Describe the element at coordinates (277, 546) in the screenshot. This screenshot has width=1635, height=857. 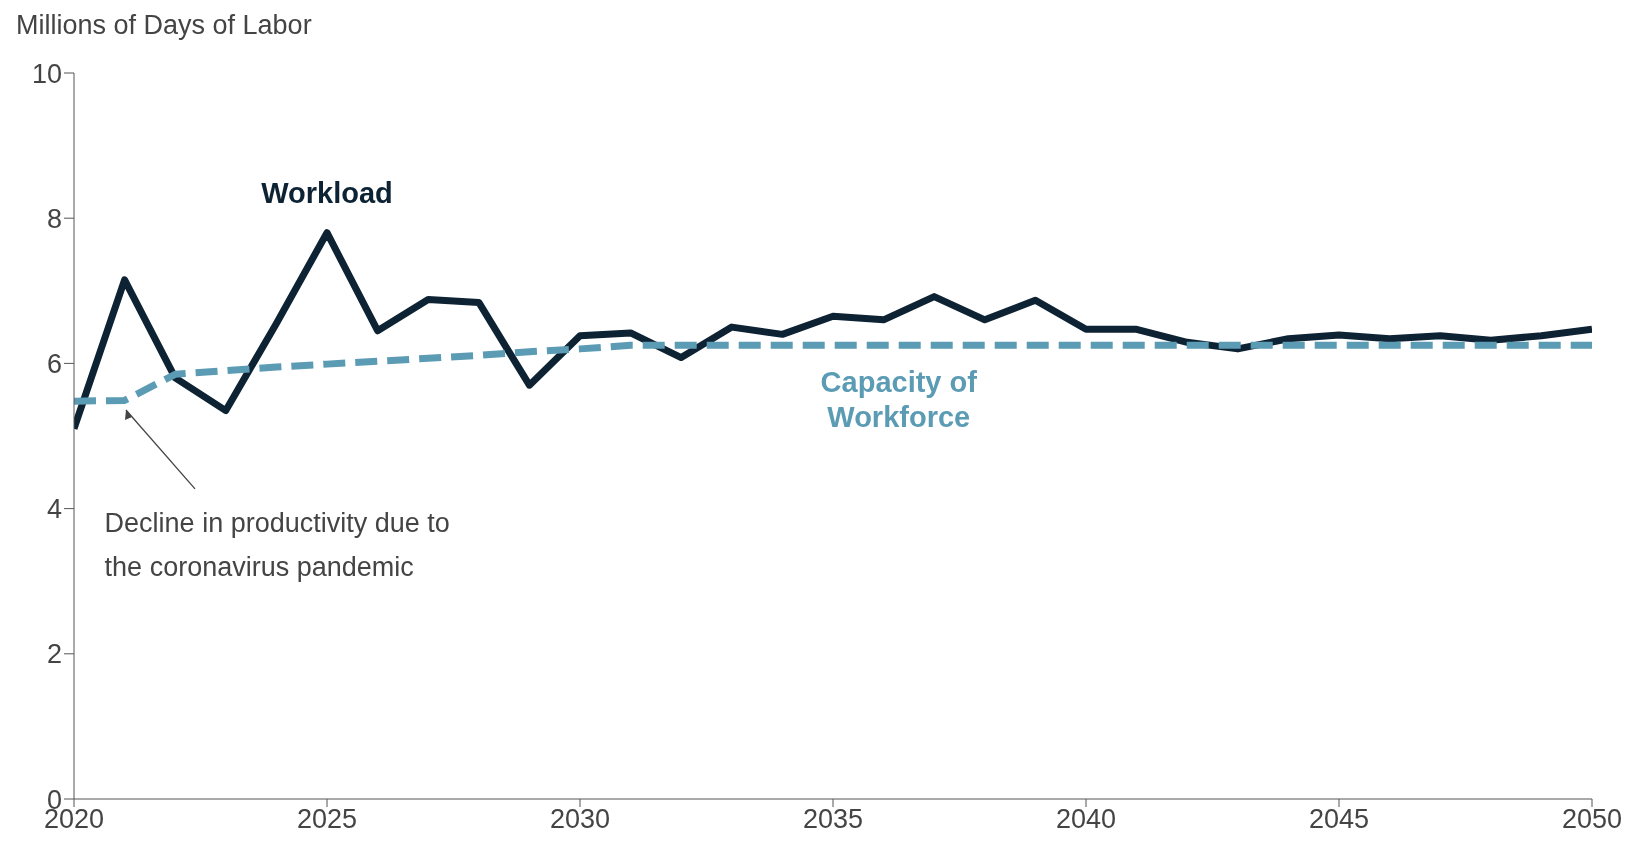
I see `annotation: Decline in productivity due to the coronavirus pandemic` at that location.